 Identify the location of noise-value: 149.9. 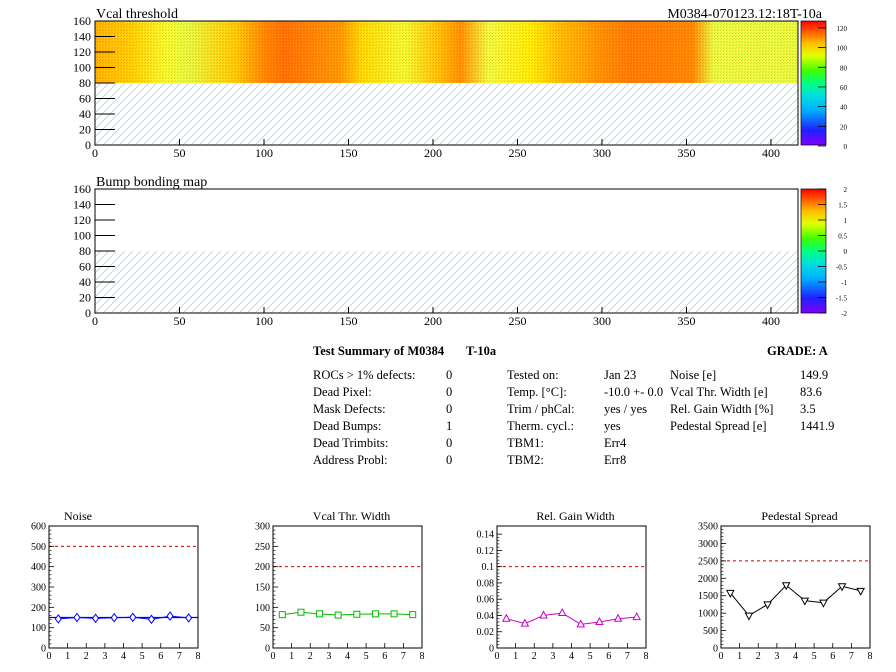
(814, 375).